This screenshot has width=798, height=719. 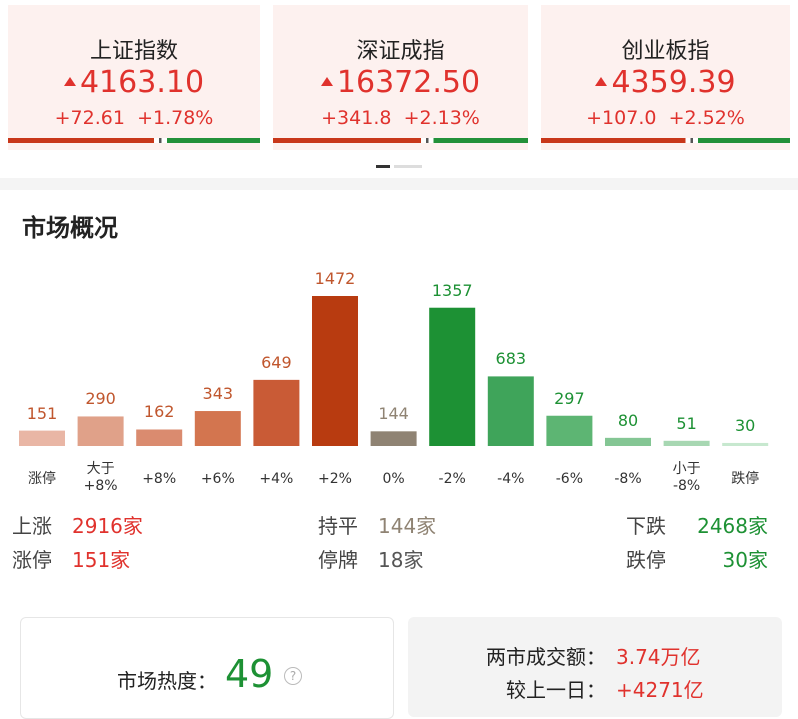 I want to click on category-label: 跌停, so click(x=745, y=479).